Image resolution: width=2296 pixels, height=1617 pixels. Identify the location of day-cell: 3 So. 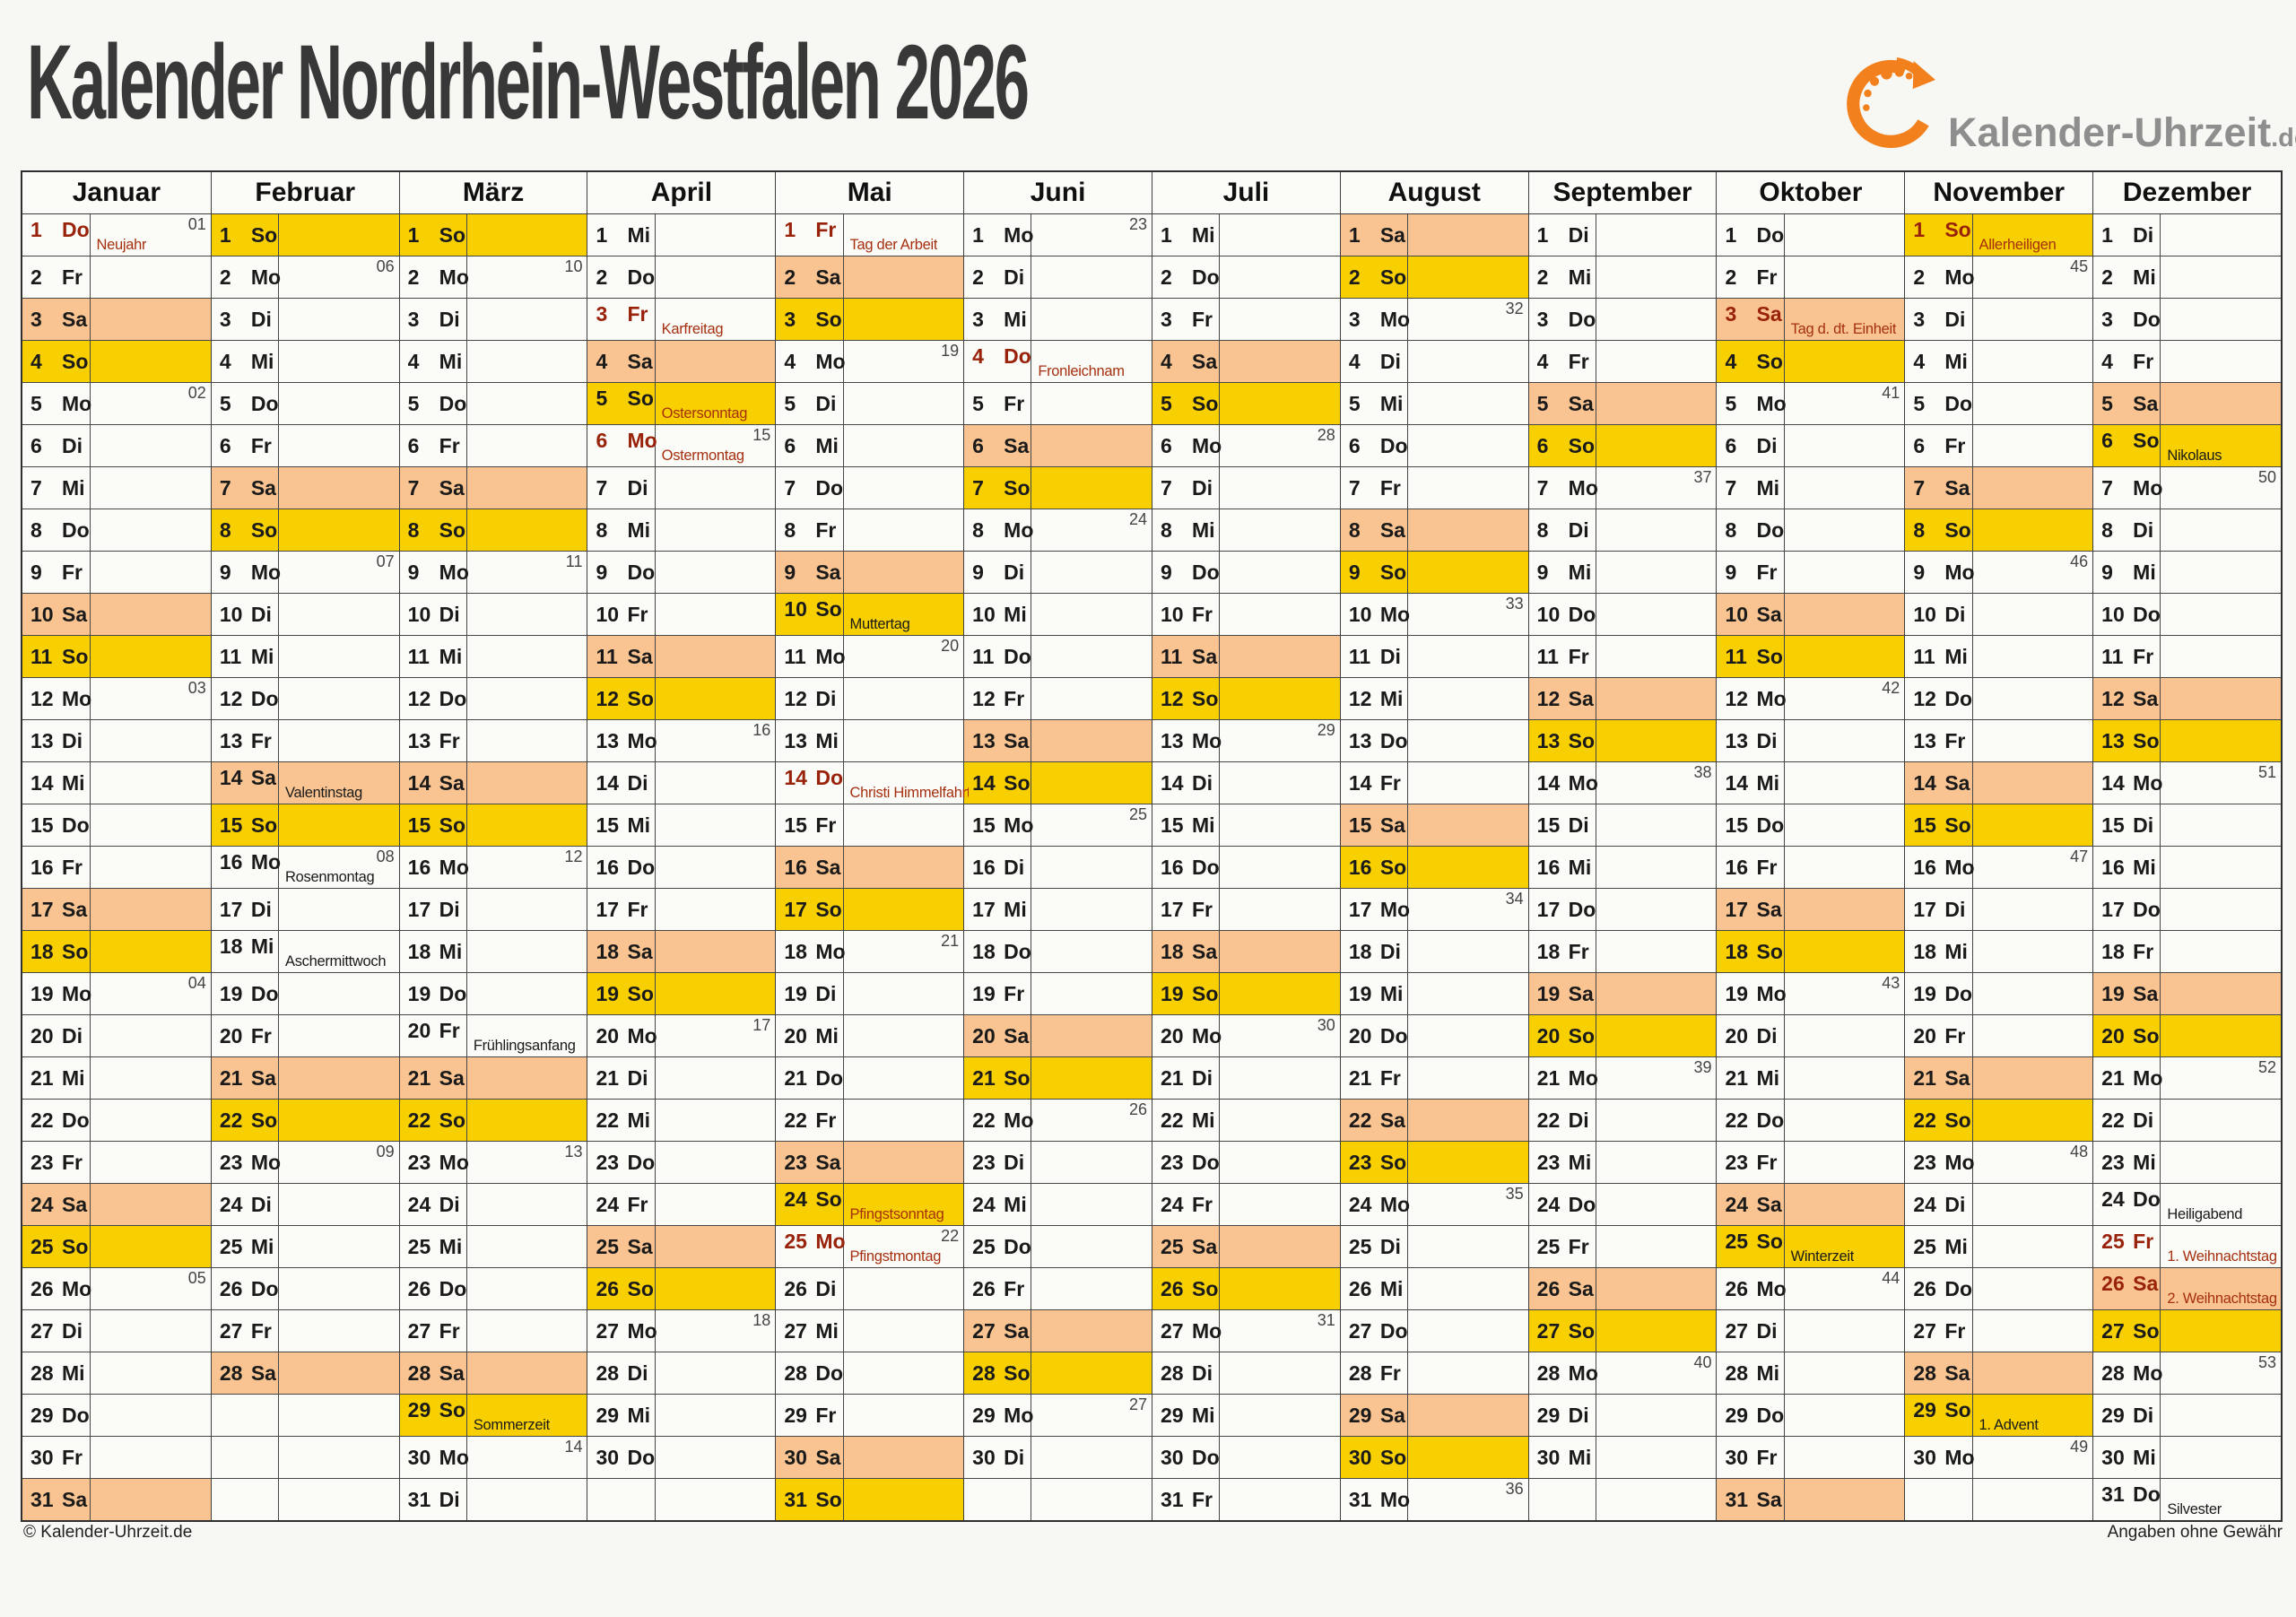
(810, 319).